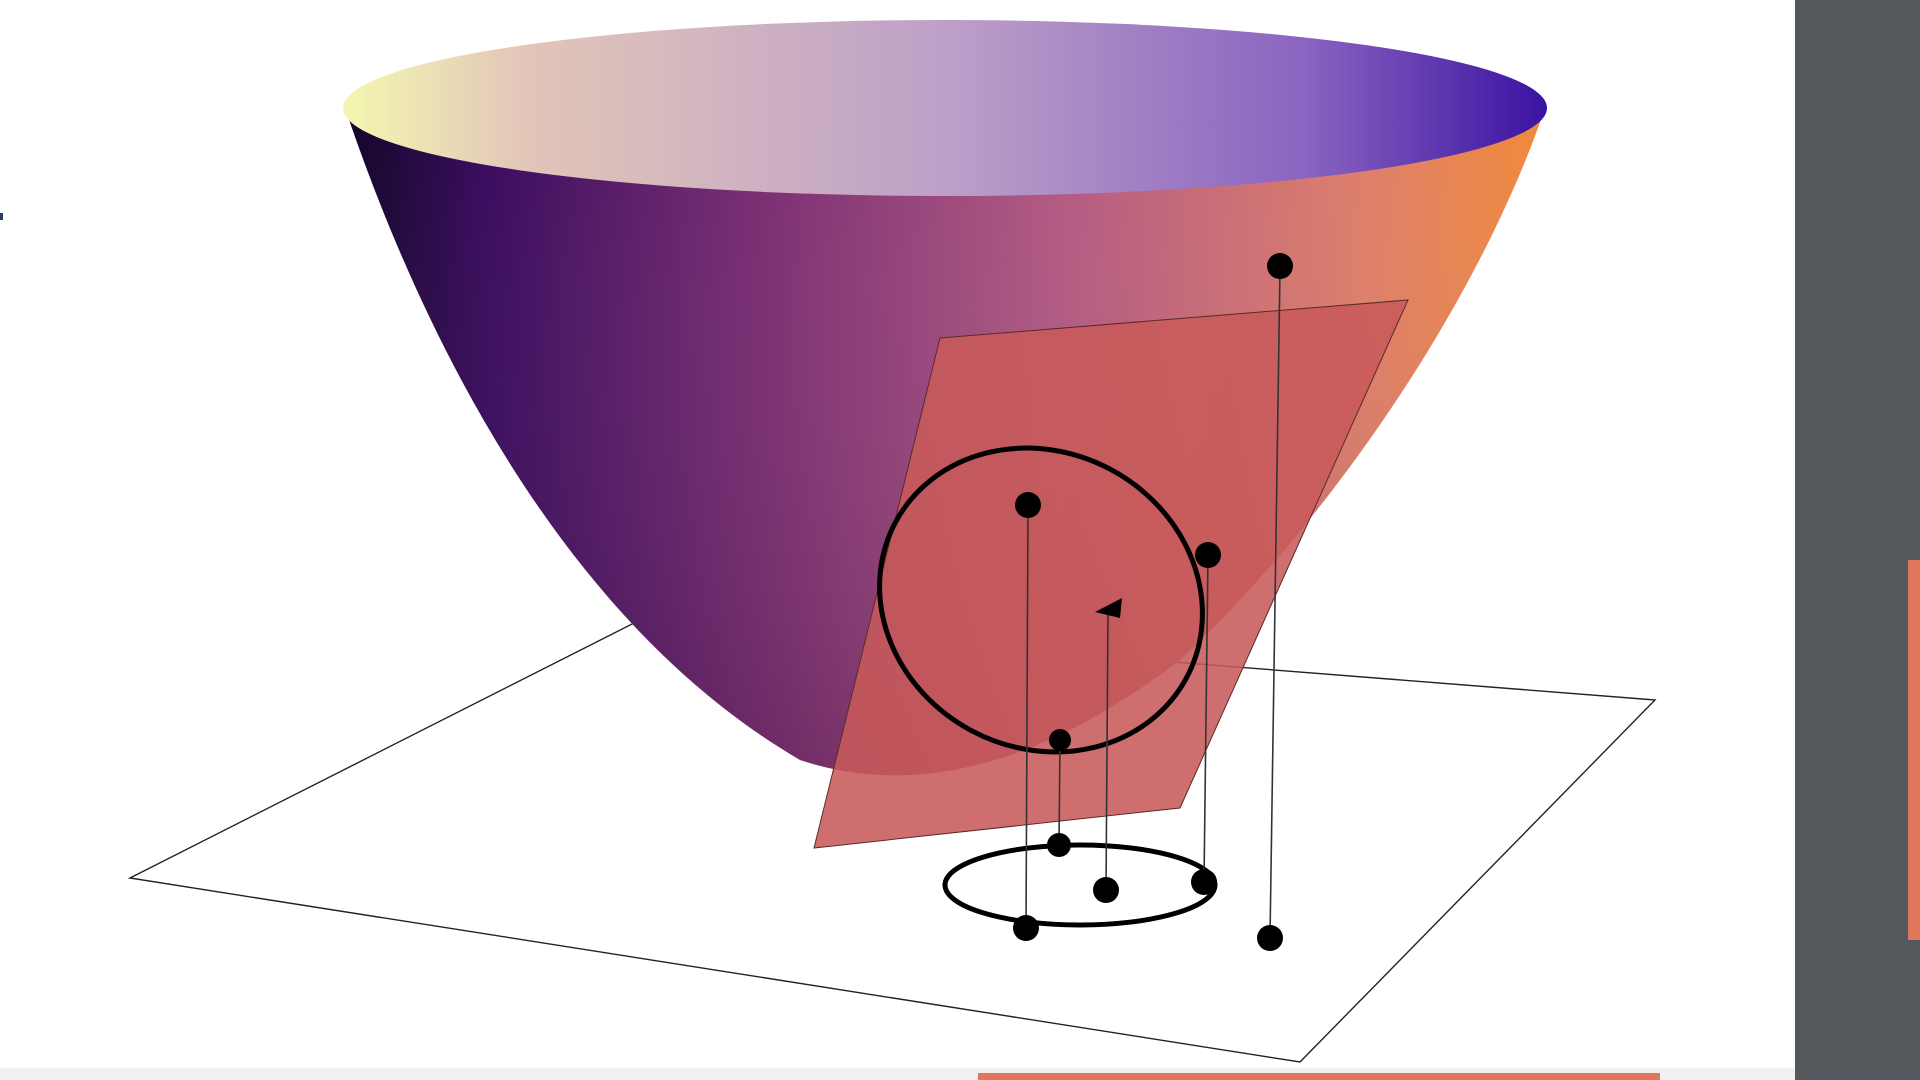 The height and width of the screenshot is (1080, 1920). What do you see at coordinates (1857, 540) in the screenshot?
I see `right-side-panel` at bounding box center [1857, 540].